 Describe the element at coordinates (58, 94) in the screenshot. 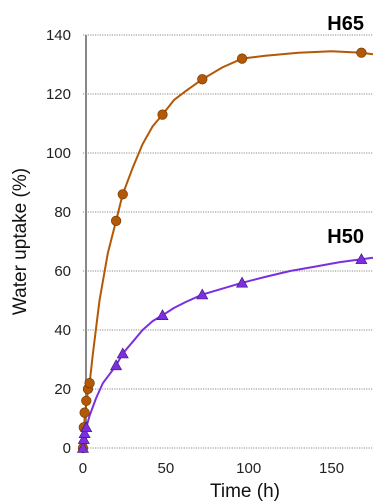

I see `y-tick-label: 120` at that location.